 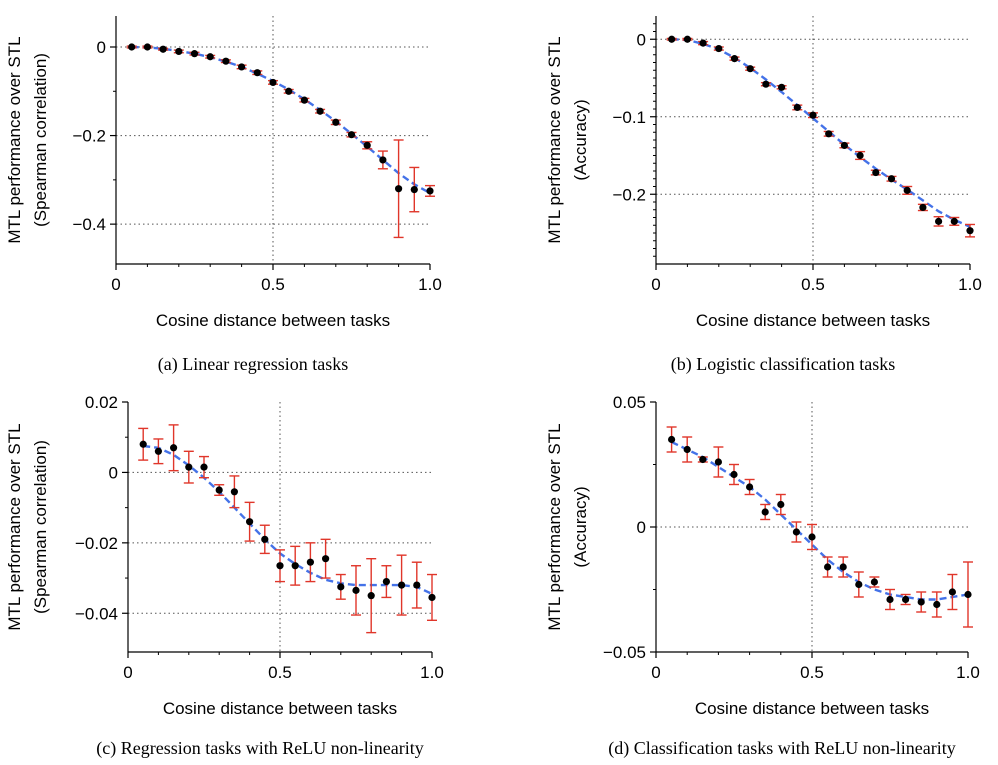 What do you see at coordinates (89, 136) in the screenshot?
I see `y-tick-label: −0.2` at bounding box center [89, 136].